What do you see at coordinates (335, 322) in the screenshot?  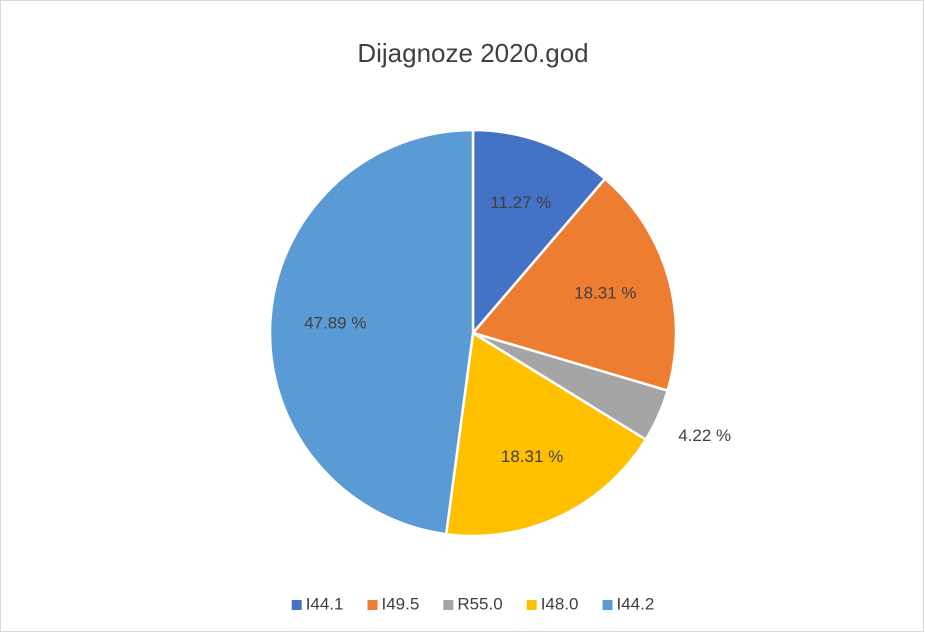 I see `data-label: 47.89 %` at bounding box center [335, 322].